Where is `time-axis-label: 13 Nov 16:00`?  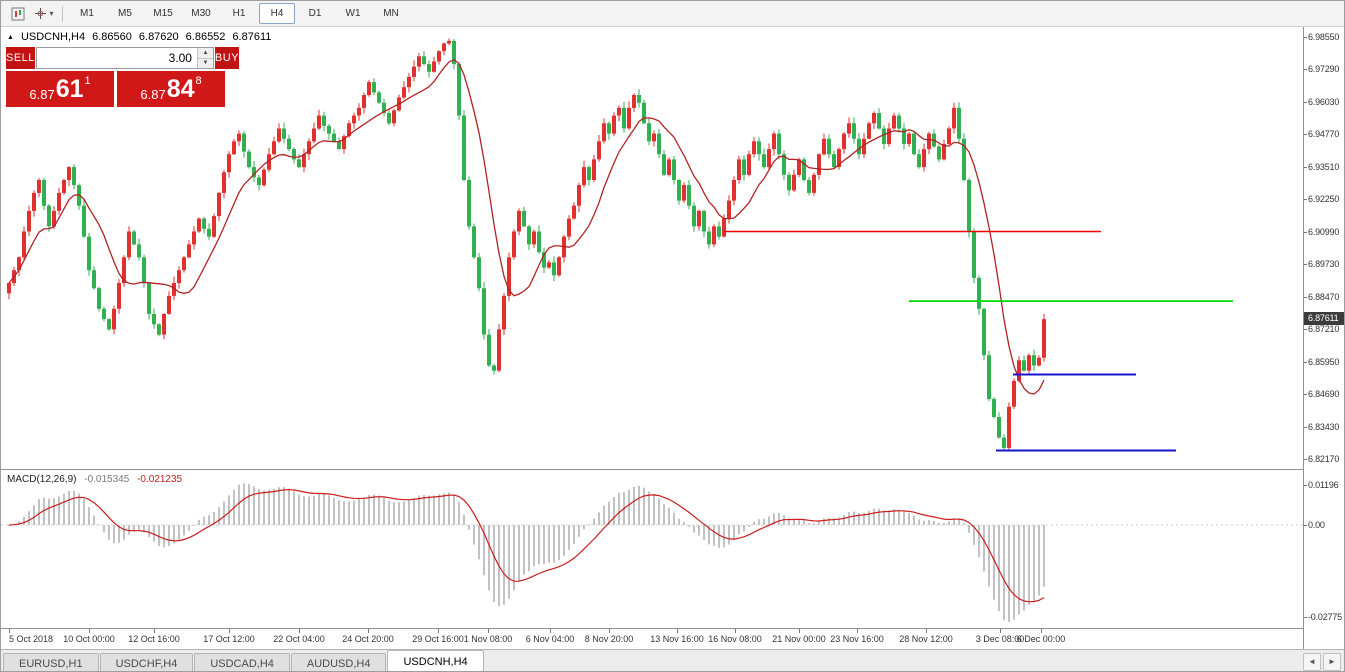
time-axis-label: 13 Nov 16:00 is located at coordinates (677, 639).